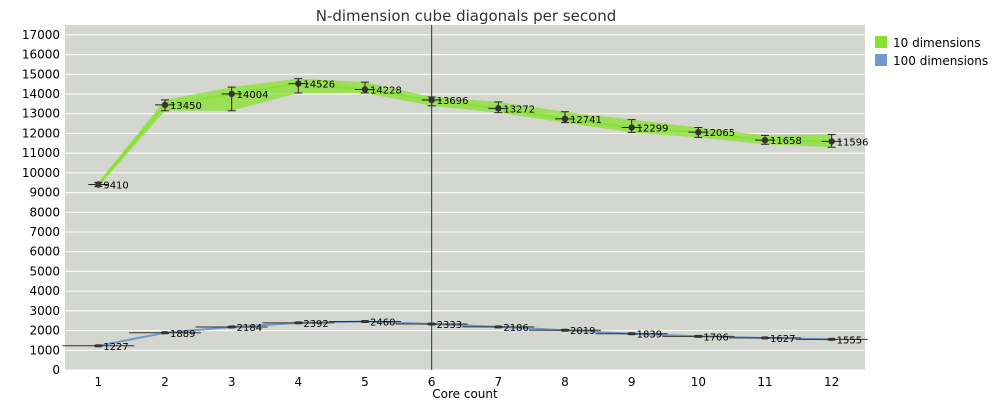  I want to click on y-tick-label: 8000, so click(44, 212).